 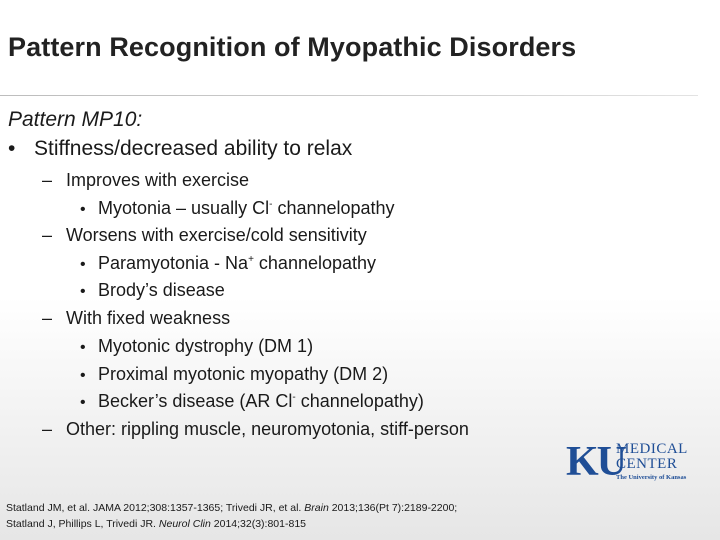 What do you see at coordinates (647, 464) in the screenshot?
I see `logo-center-text: CENTER` at bounding box center [647, 464].